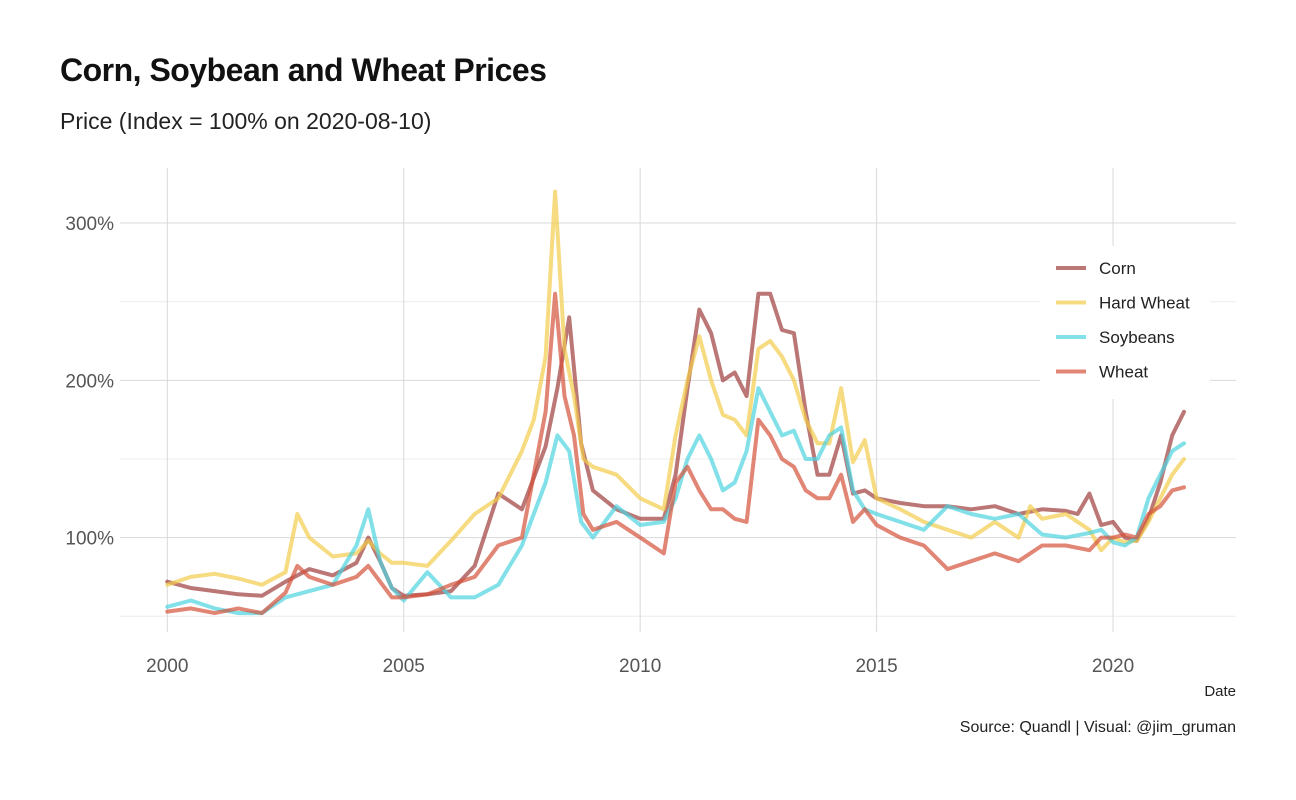 The image size is (1296, 800). I want to click on x-axis-tick-labels: 2000 2005 2010 2015 2020, so click(640, 666).